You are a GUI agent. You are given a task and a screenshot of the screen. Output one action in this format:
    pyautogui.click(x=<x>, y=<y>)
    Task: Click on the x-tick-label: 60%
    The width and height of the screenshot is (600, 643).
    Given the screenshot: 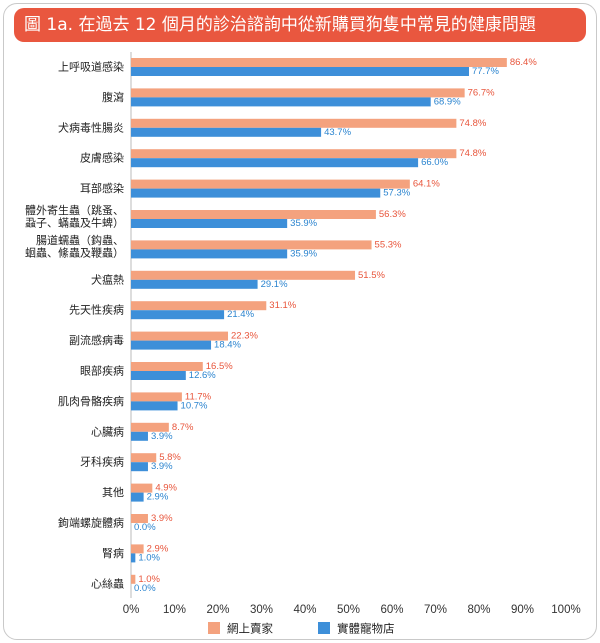 What is the action you would take?
    pyautogui.click(x=391, y=610)
    